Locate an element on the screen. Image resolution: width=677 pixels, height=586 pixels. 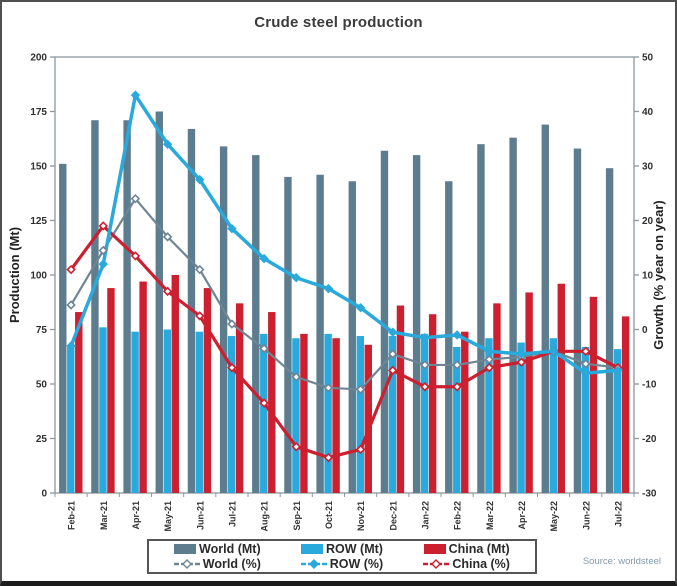
right-axis-title: Growth (% year on year) is located at coordinates (658, 275).